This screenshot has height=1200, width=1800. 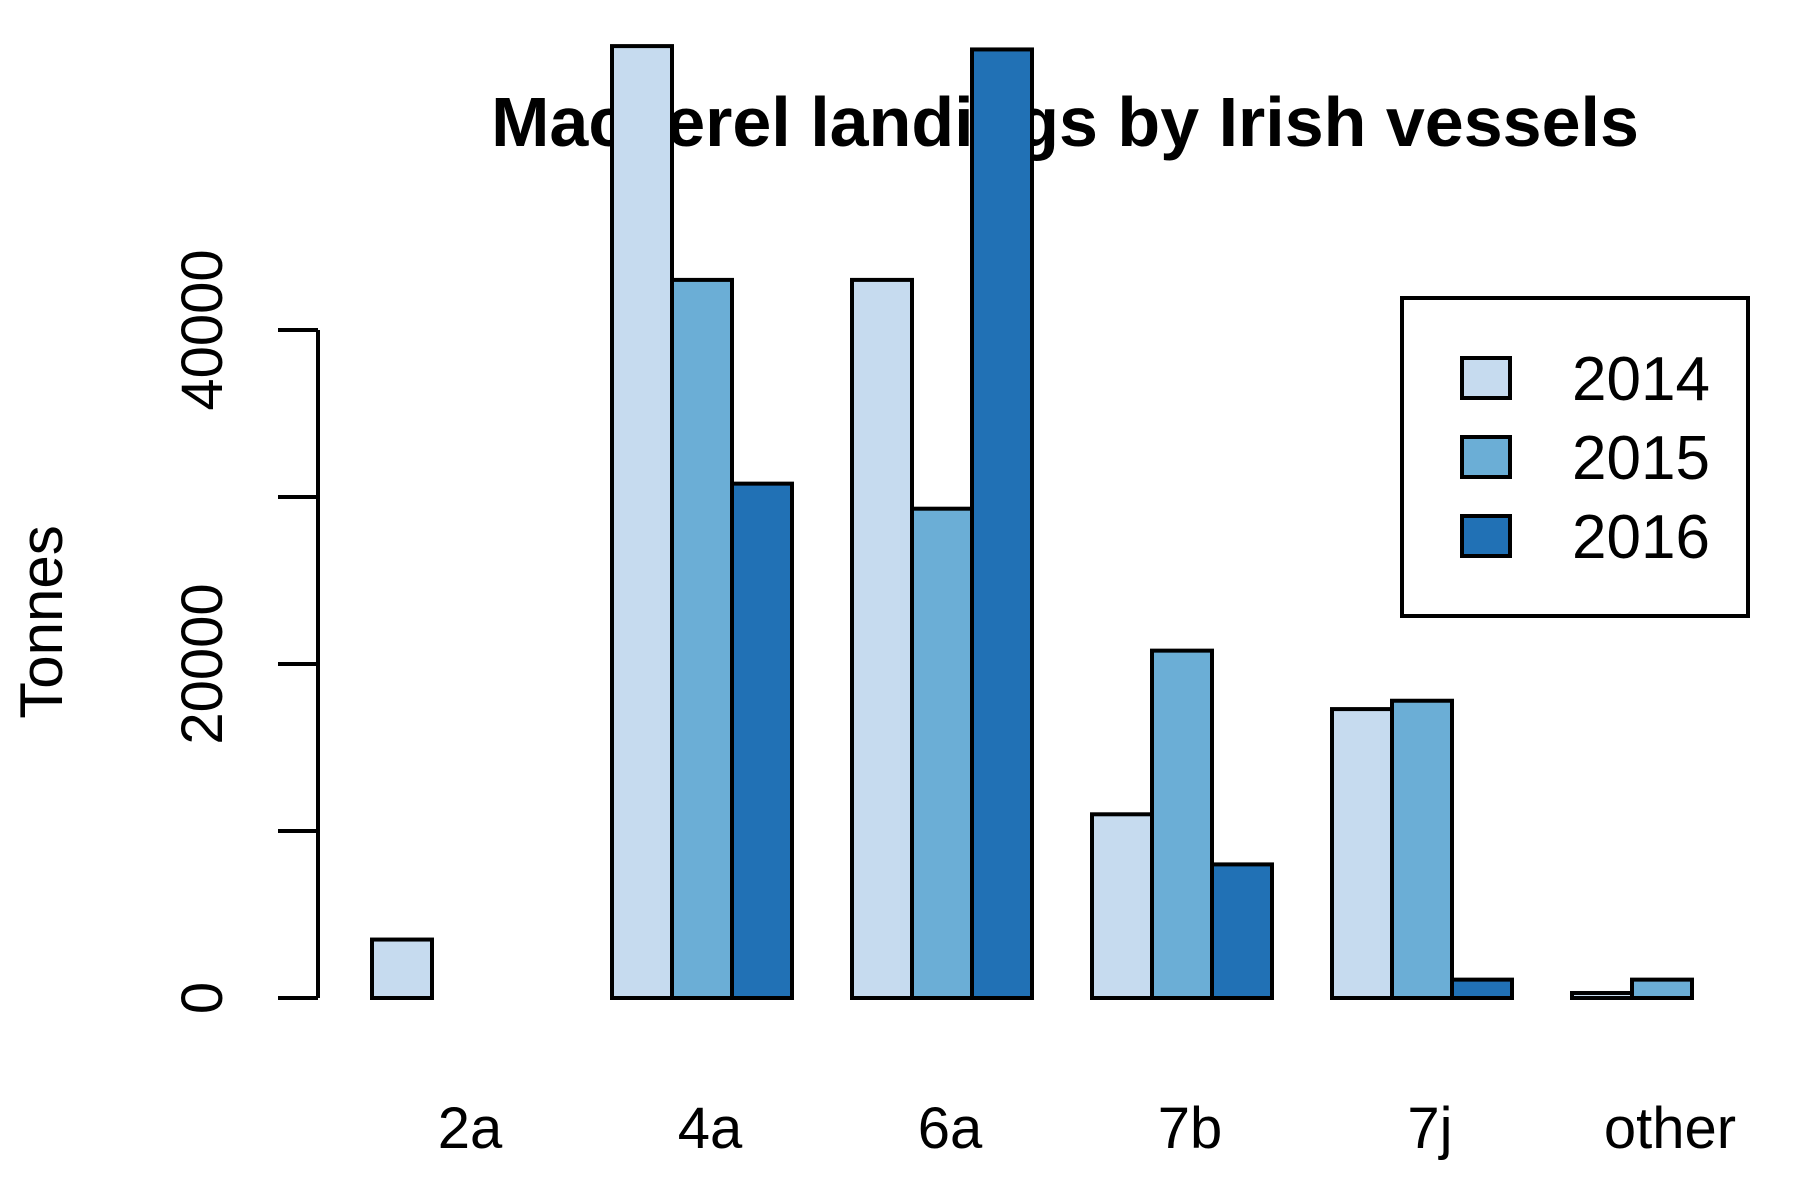 I want to click on legend-swatch-2015, so click(x=1486, y=457).